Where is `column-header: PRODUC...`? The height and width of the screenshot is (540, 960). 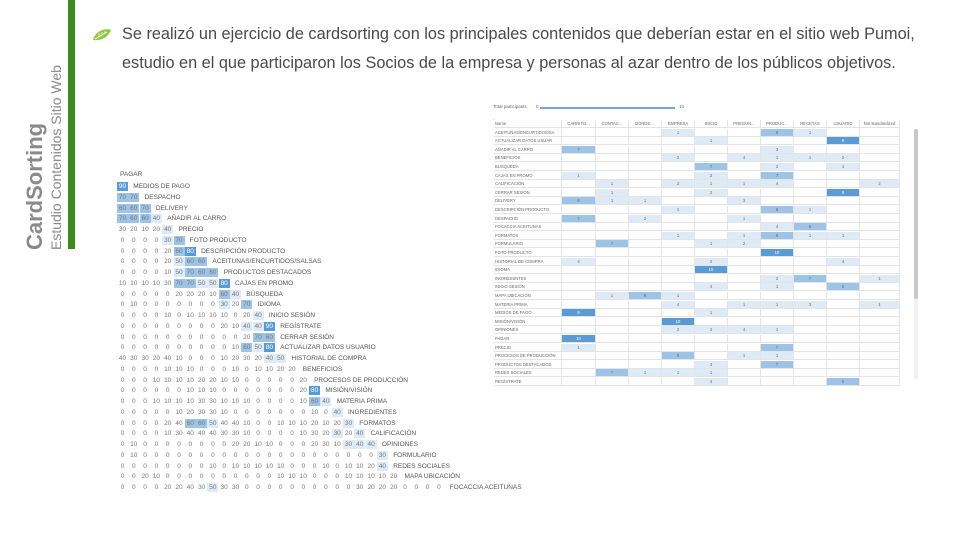
column-header: PRODUC... is located at coordinates (777, 124).